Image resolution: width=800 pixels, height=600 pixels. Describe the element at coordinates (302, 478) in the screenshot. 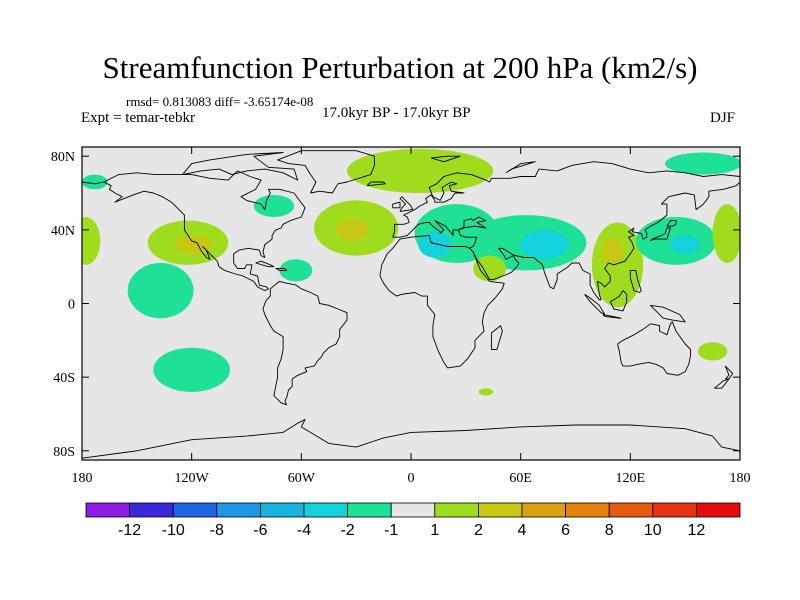

I see `x-tick-label: 60W` at that location.